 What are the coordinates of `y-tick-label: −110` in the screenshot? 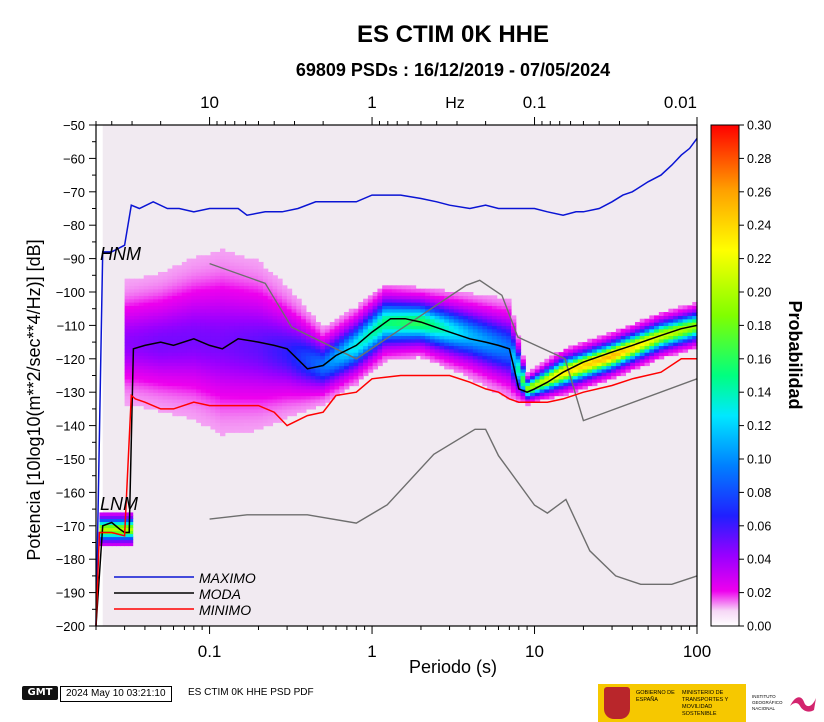 It's located at (71, 325).